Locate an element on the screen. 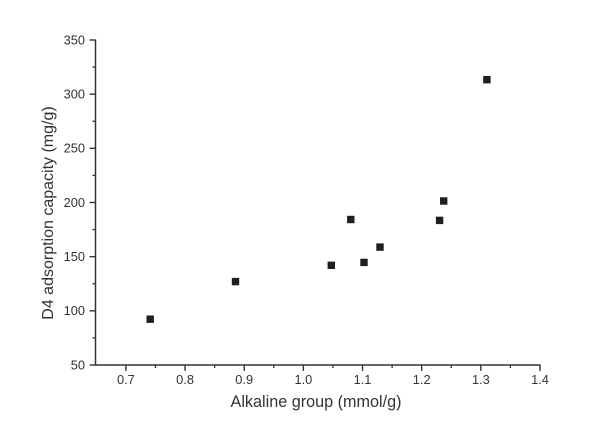  svg-text: 1.3 is located at coordinates (481, 379).